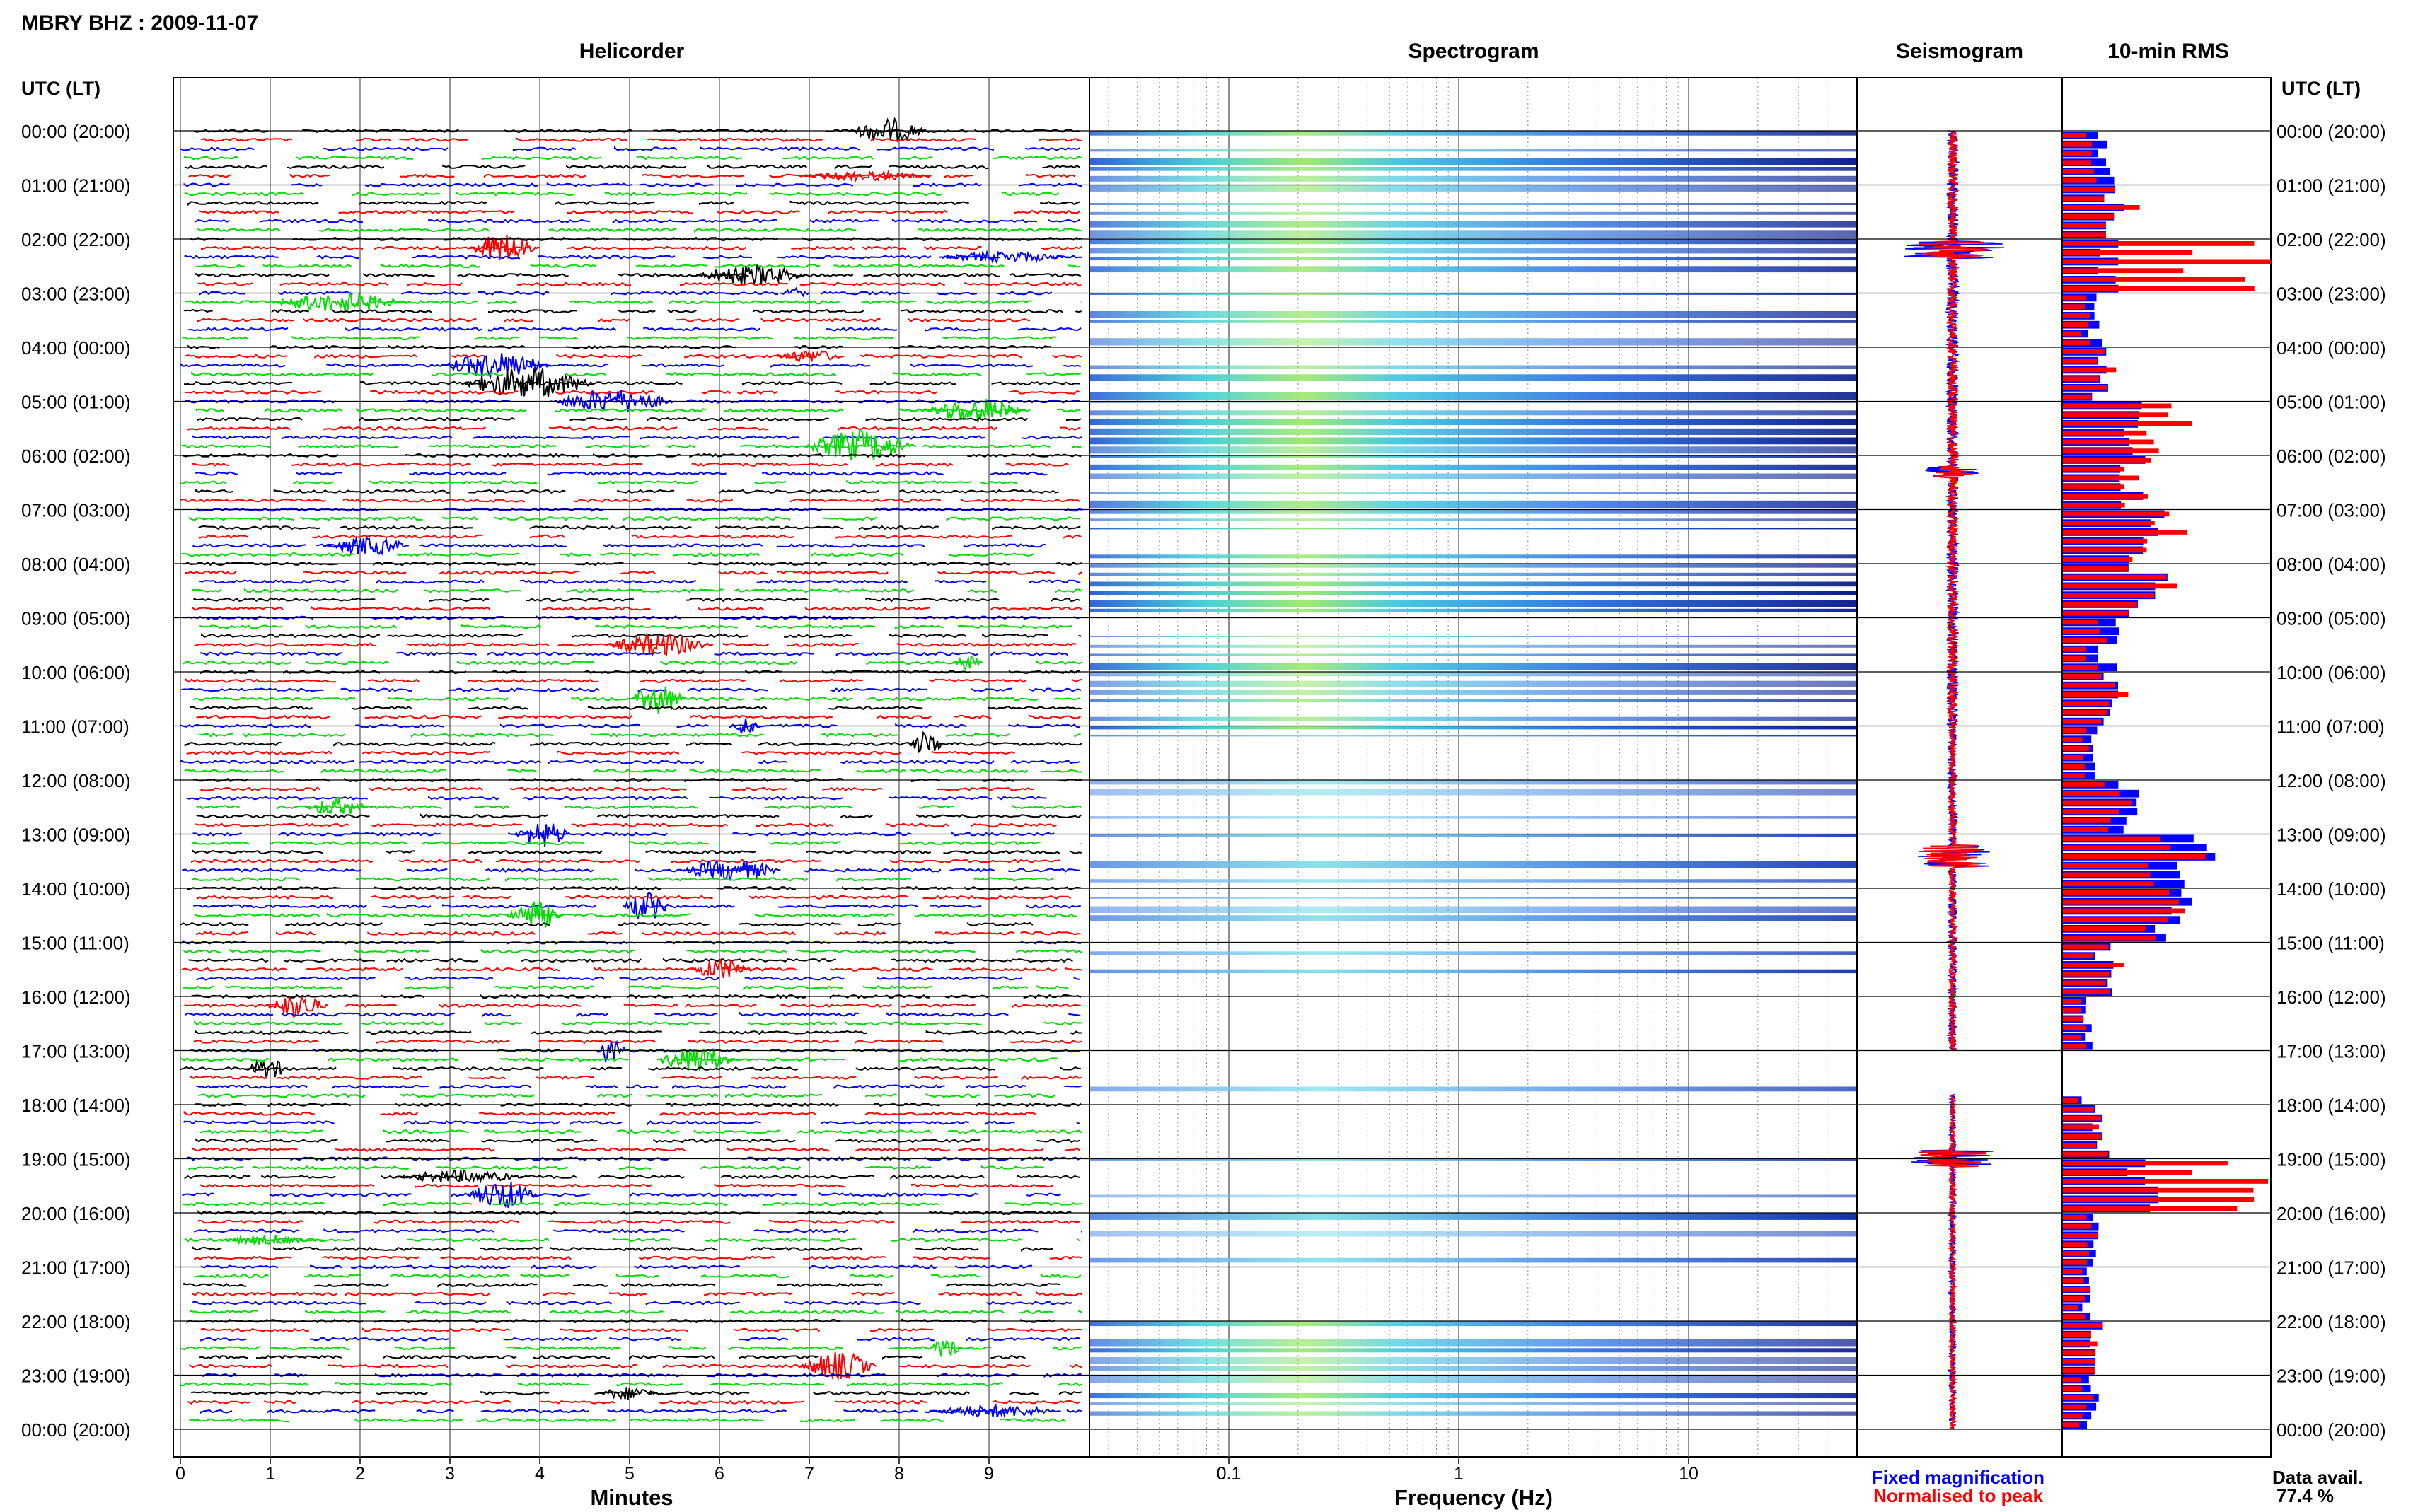  What do you see at coordinates (2331, 1159) in the screenshot?
I see `hour-label-right: 19:00 (15:00)` at bounding box center [2331, 1159].